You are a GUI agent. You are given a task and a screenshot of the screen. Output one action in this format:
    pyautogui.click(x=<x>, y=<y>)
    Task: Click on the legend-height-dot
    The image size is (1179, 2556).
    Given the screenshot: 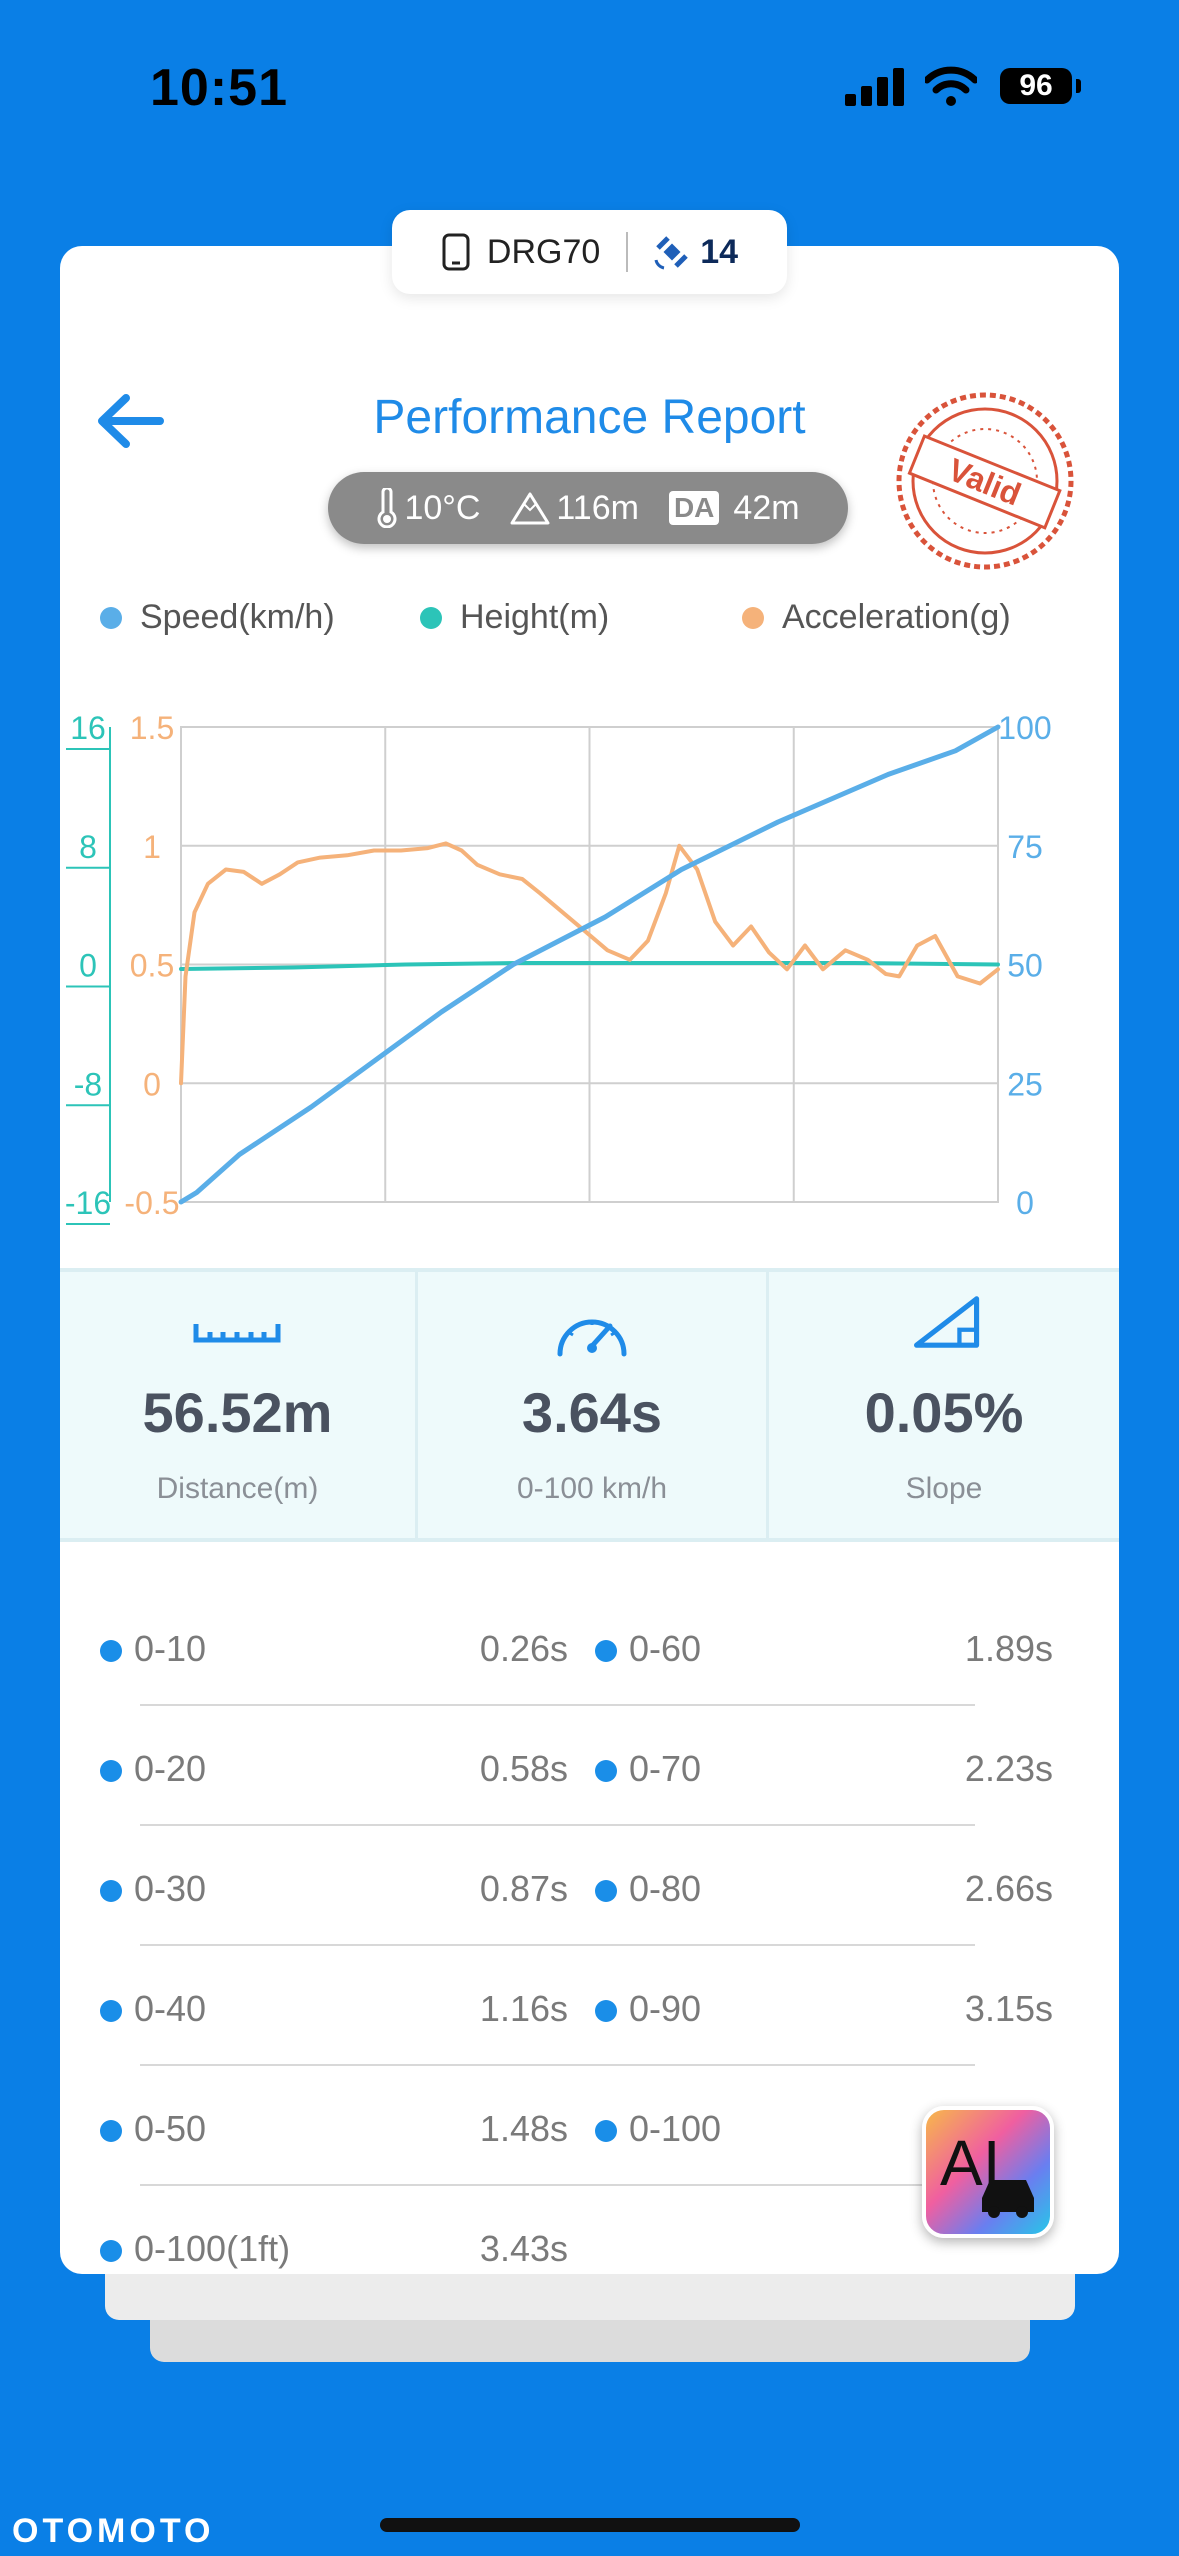 What is the action you would take?
    pyautogui.click(x=431, y=617)
    